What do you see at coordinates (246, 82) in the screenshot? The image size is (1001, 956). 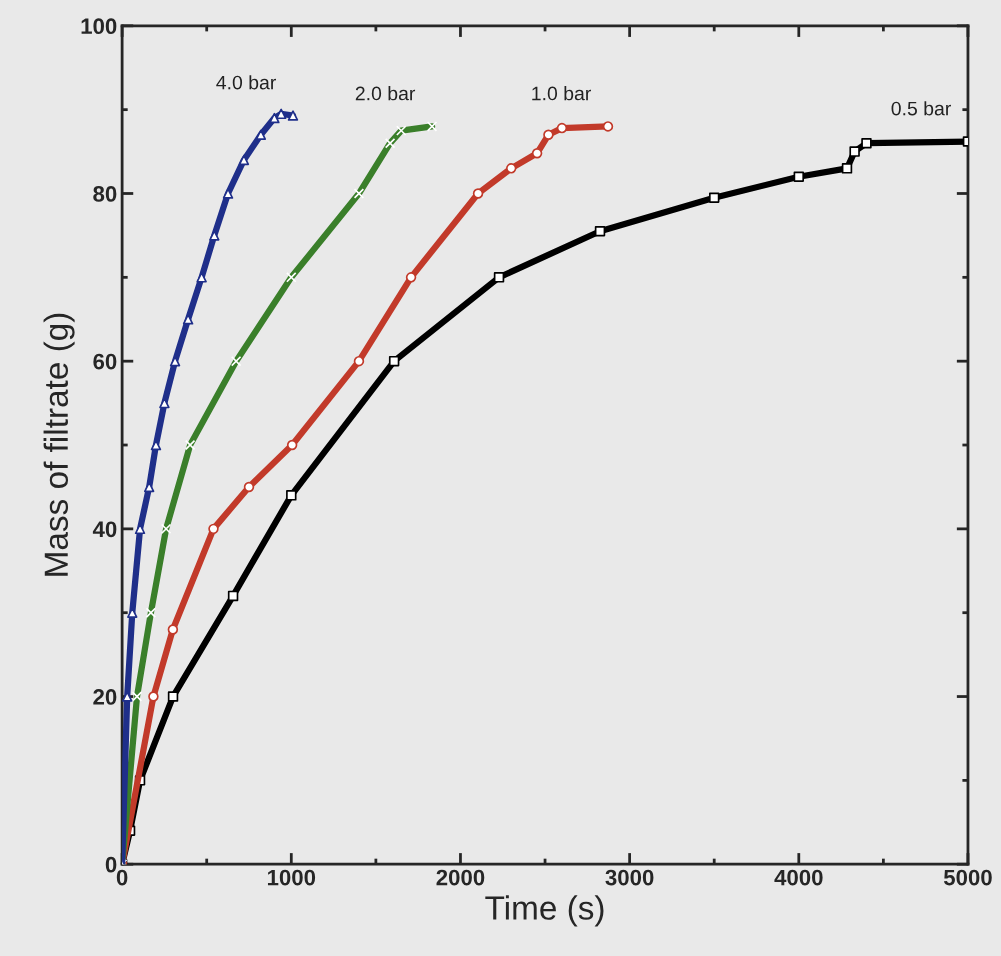 I see `series-label: 4.0 bar` at bounding box center [246, 82].